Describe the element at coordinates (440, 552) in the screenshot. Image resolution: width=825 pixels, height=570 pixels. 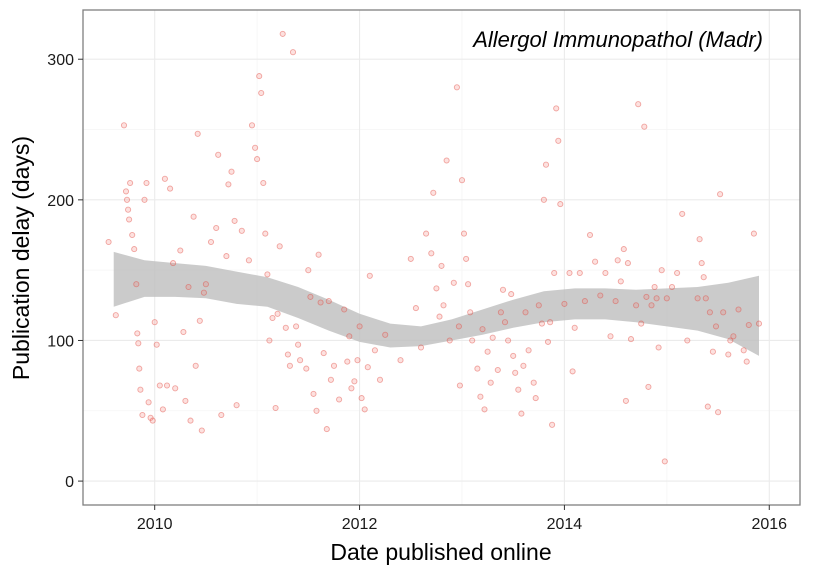
I see `x-axis-title: Date published online` at that location.